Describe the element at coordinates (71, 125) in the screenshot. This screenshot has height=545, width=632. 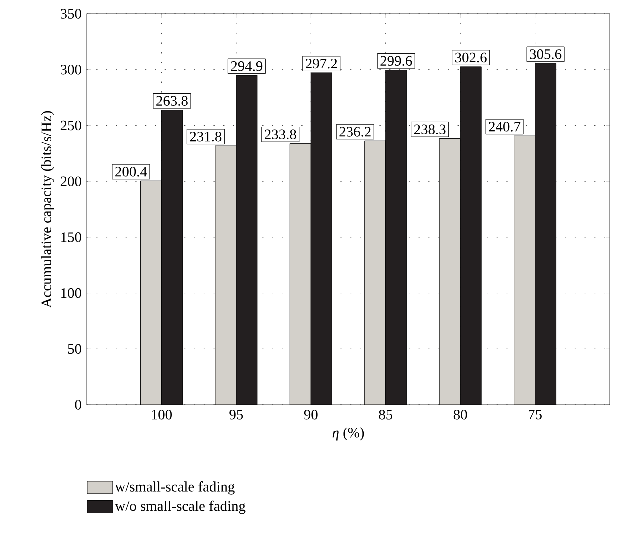
I see `y-tick-label: 250` at that location.